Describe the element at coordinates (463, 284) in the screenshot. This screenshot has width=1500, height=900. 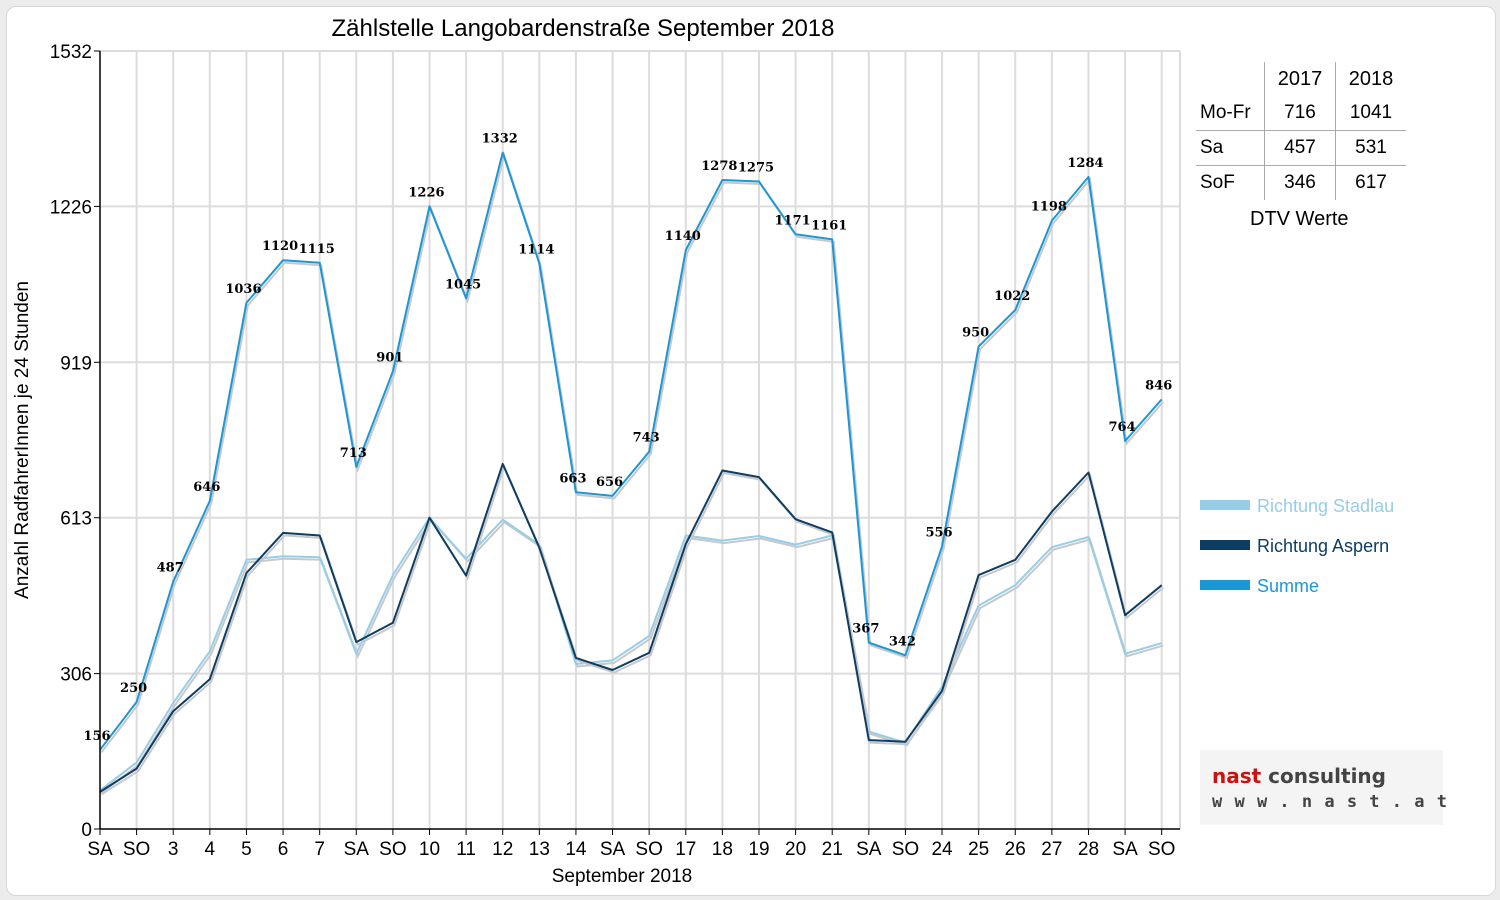
I see `data-label: 1045` at that location.